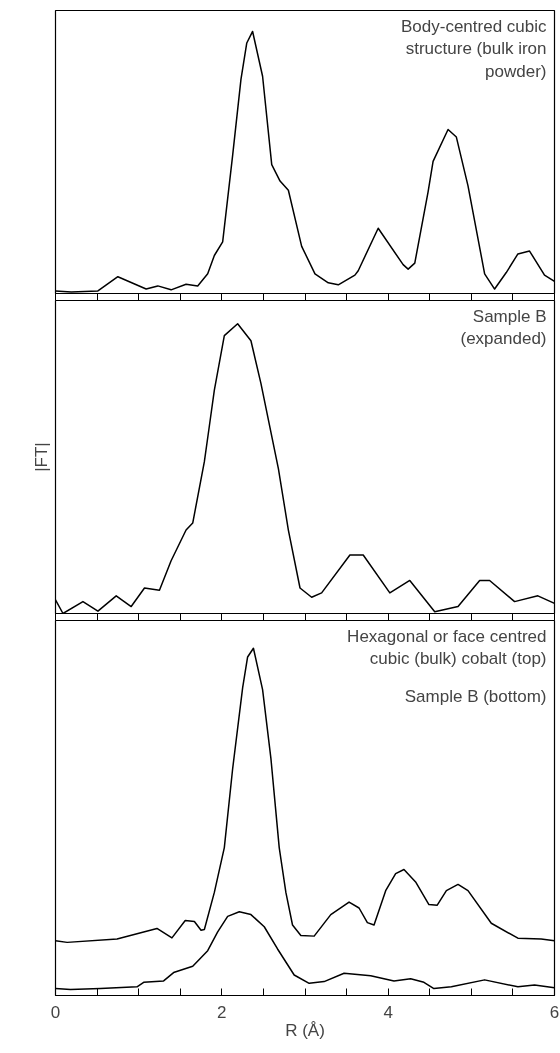 The image size is (560, 1053). What do you see at coordinates (222, 1012) in the screenshot?
I see `x-tick-label: 2` at bounding box center [222, 1012].